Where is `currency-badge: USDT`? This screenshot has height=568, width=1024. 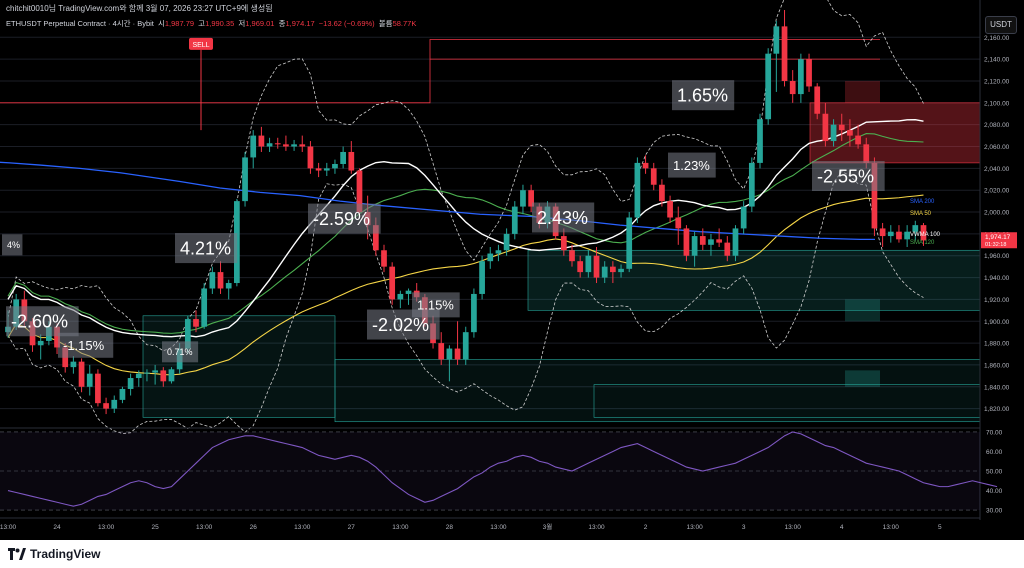 currency-badge: USDT is located at coordinates (1001, 25).